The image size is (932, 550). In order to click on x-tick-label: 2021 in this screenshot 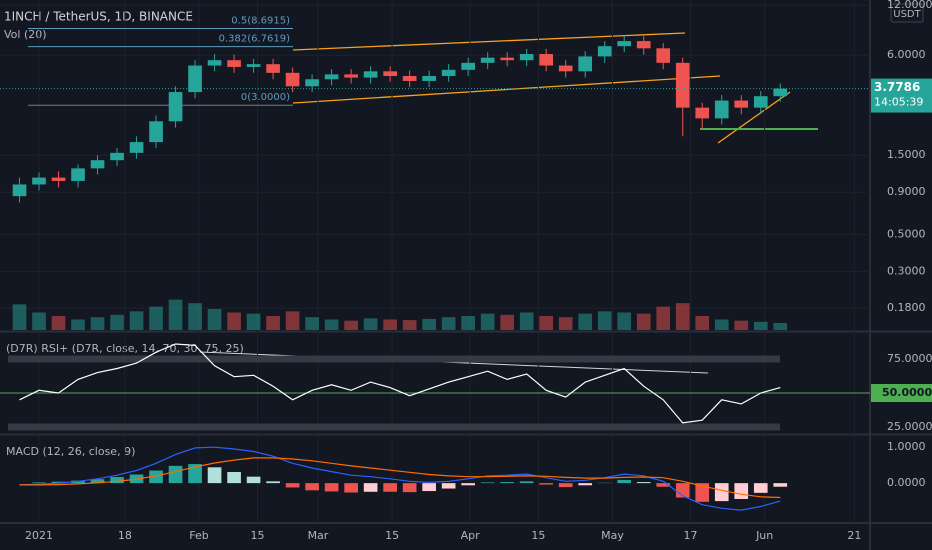, I will do `click(39, 535)`.